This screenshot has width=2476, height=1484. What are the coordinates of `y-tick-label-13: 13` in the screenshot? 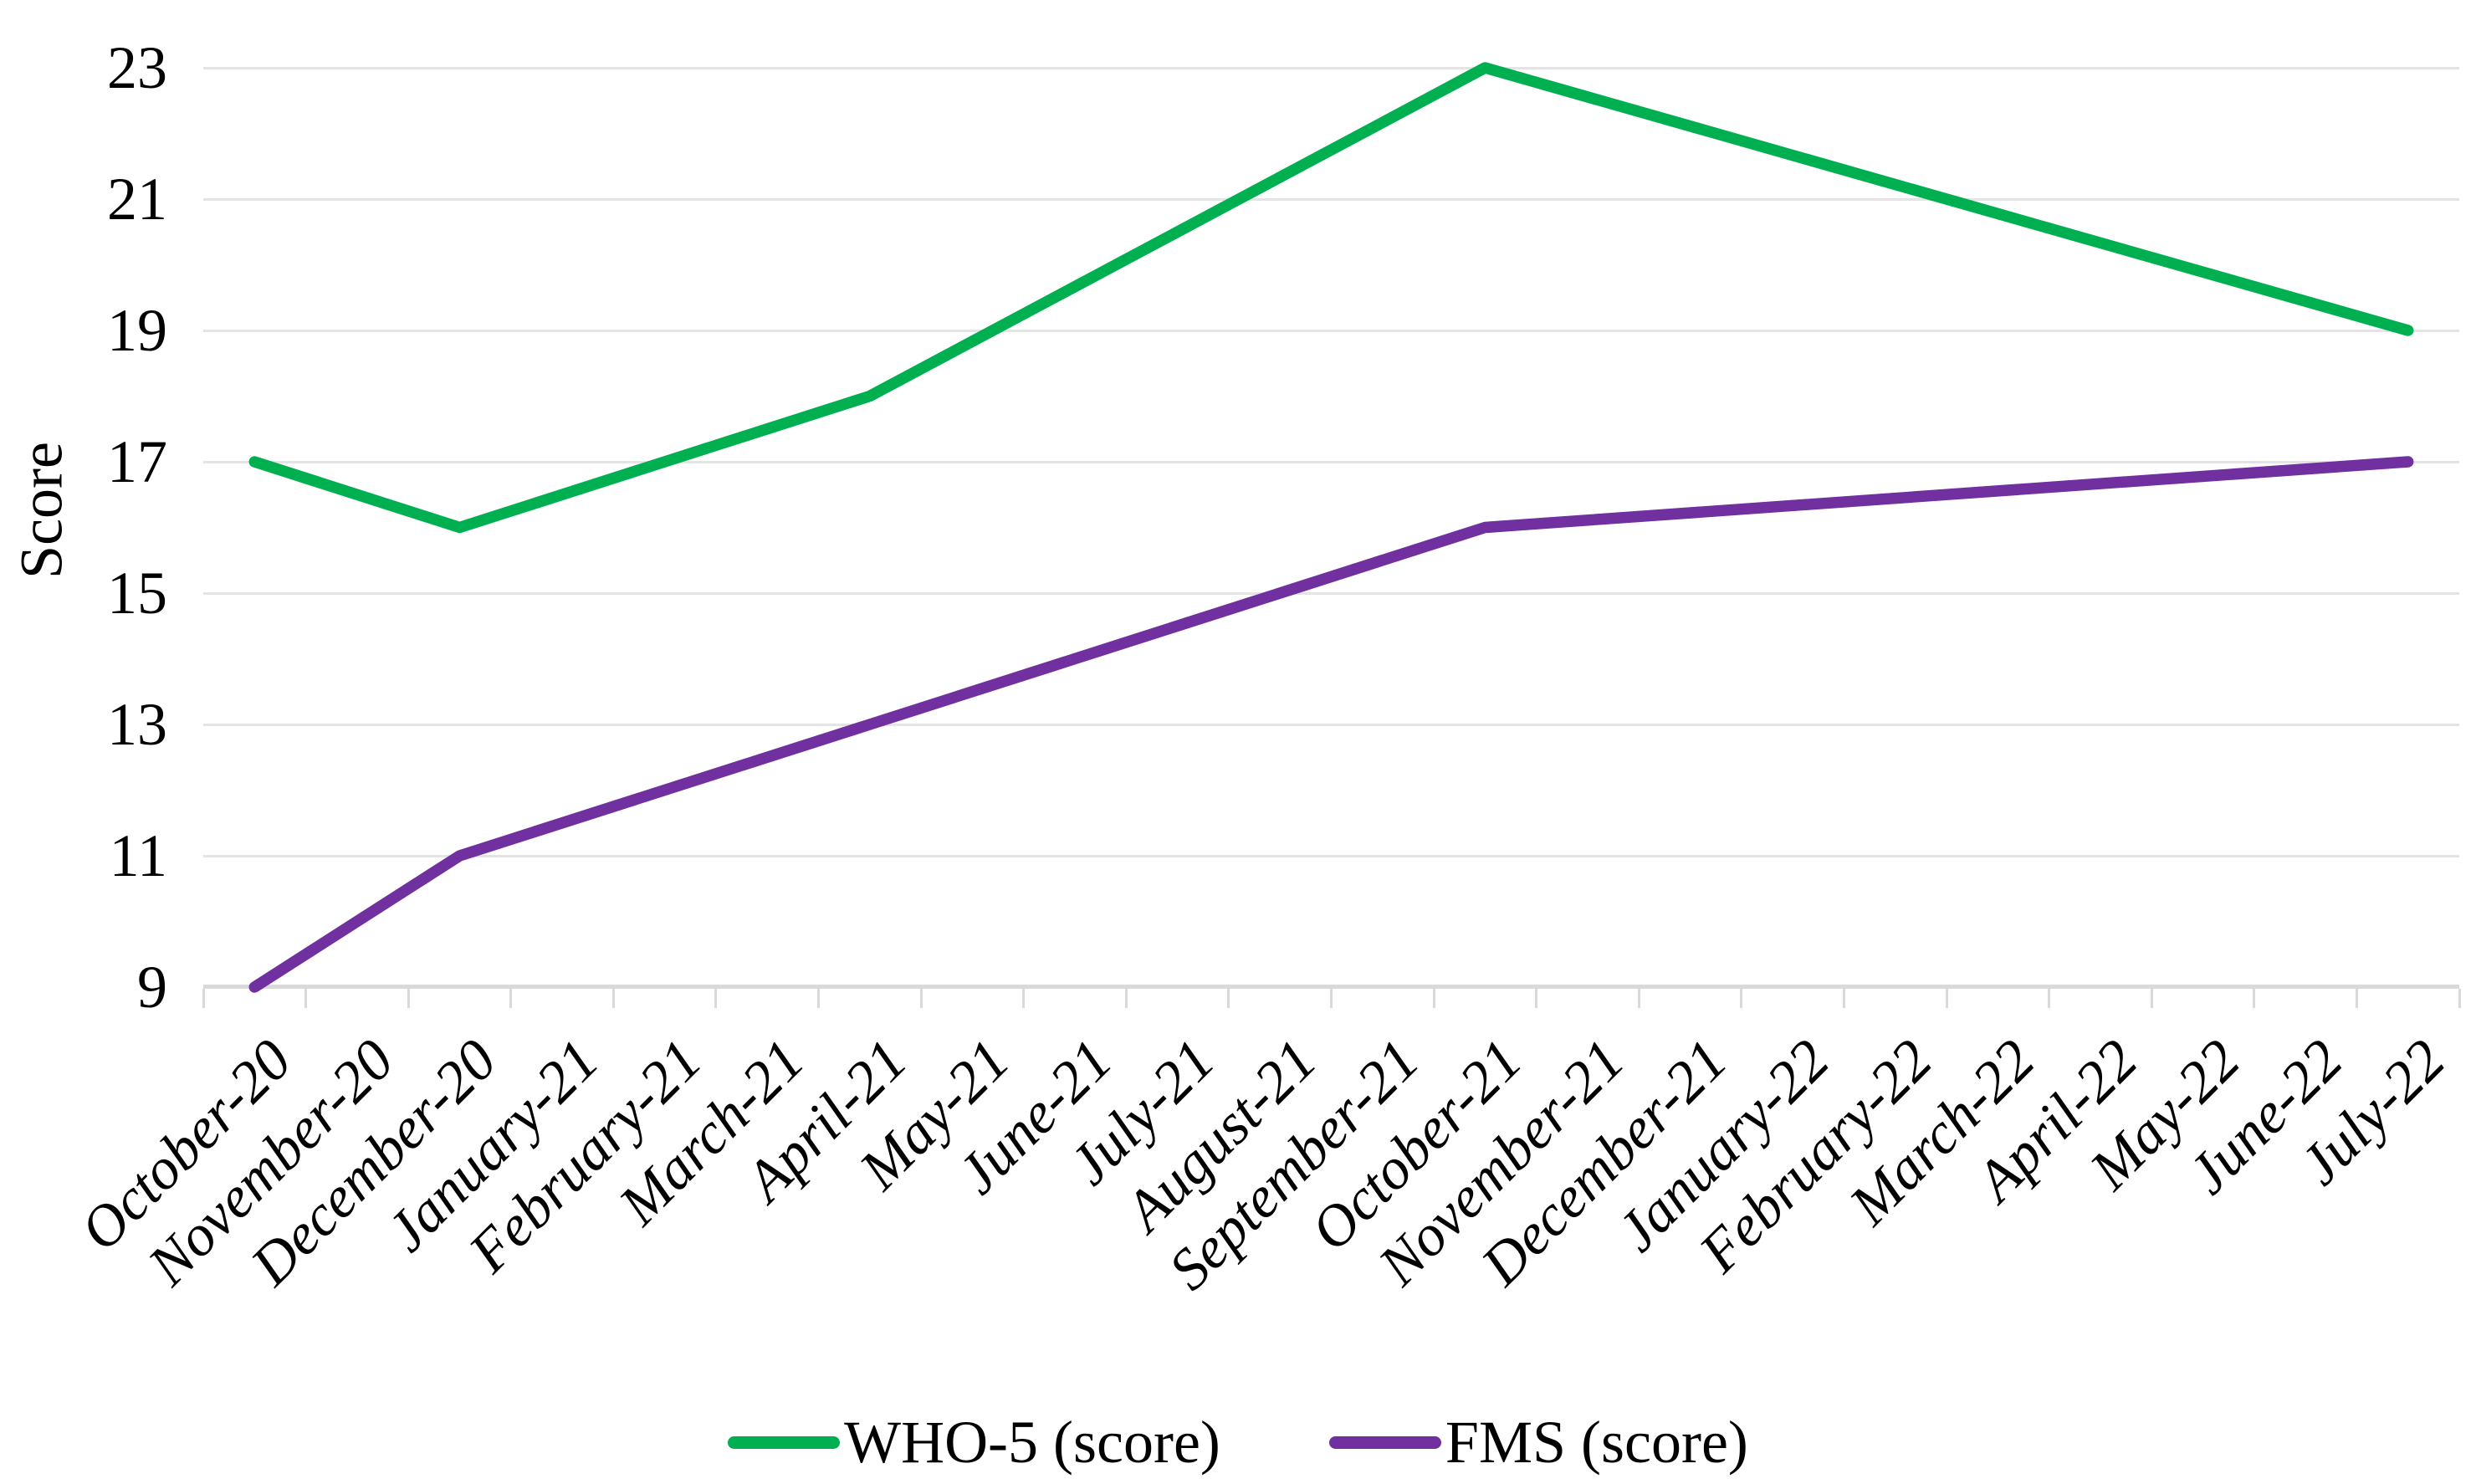 It's located at (137, 724).